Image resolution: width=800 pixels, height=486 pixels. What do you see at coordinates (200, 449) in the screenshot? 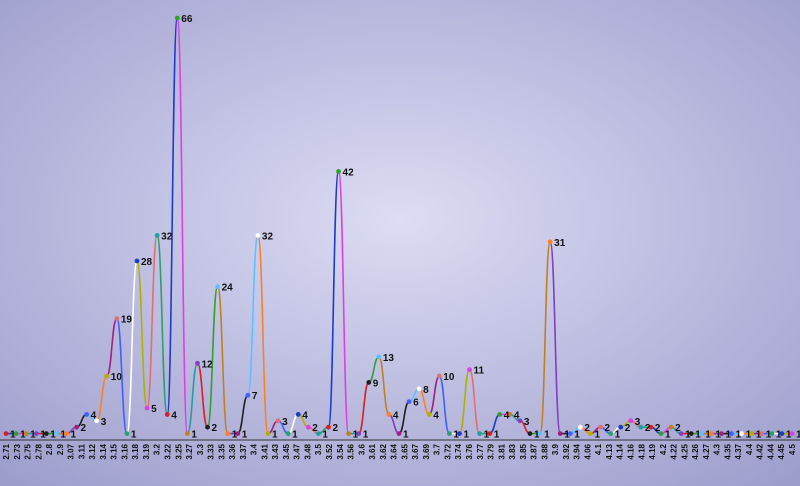
I see `x-tick-label: 3.3` at bounding box center [200, 449].